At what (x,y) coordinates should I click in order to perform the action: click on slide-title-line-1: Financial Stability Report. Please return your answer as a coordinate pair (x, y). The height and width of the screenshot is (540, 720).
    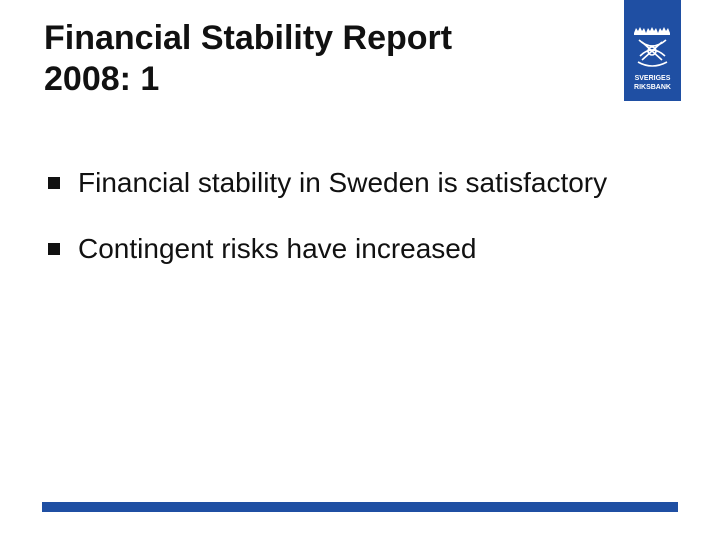
    Looking at the image, I should click on (248, 38).